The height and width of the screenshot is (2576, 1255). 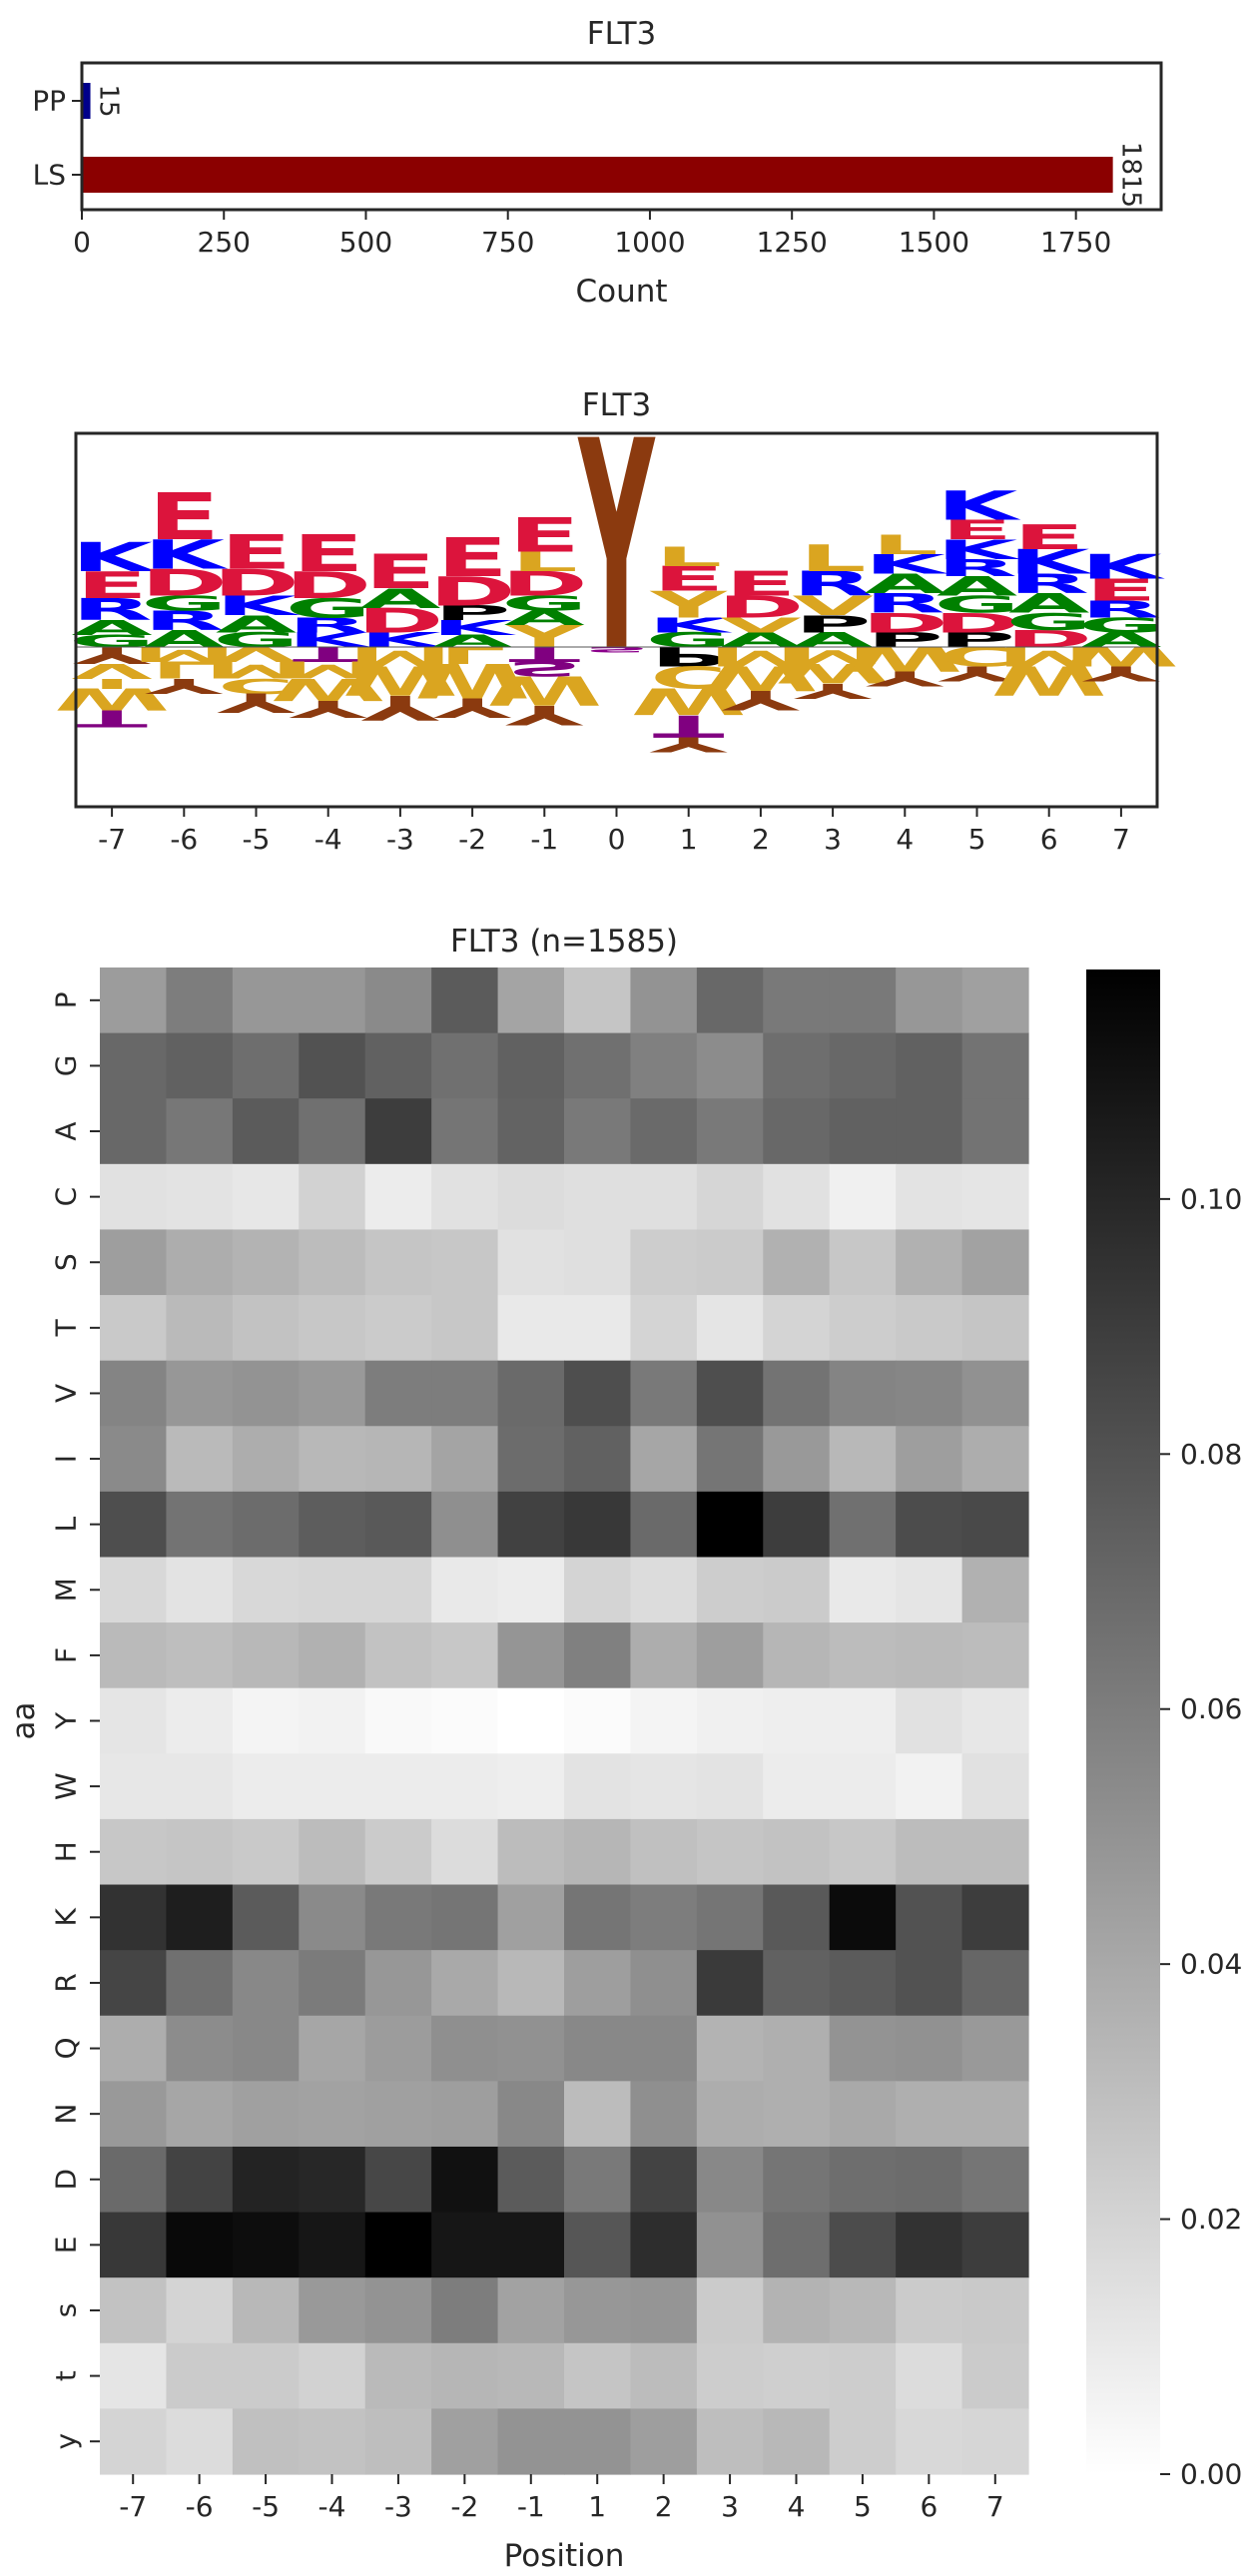 What do you see at coordinates (328, 625) in the screenshot?
I see `logo-letter: R` at bounding box center [328, 625].